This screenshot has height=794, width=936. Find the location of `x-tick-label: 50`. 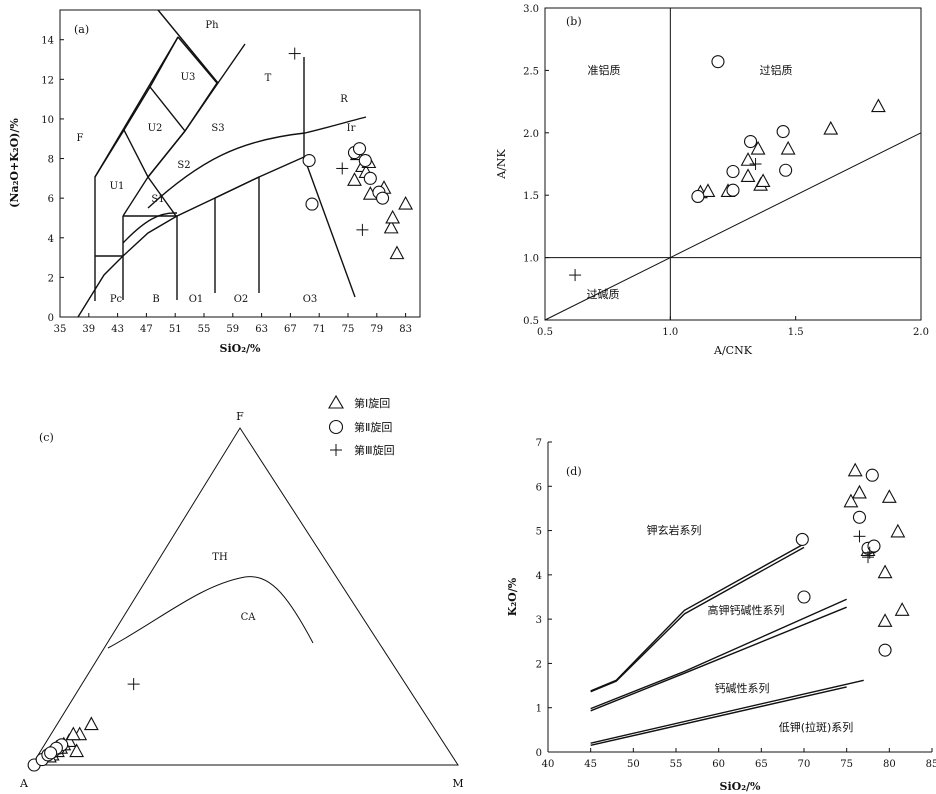

x-tick-label: 50 is located at coordinates (633, 764).